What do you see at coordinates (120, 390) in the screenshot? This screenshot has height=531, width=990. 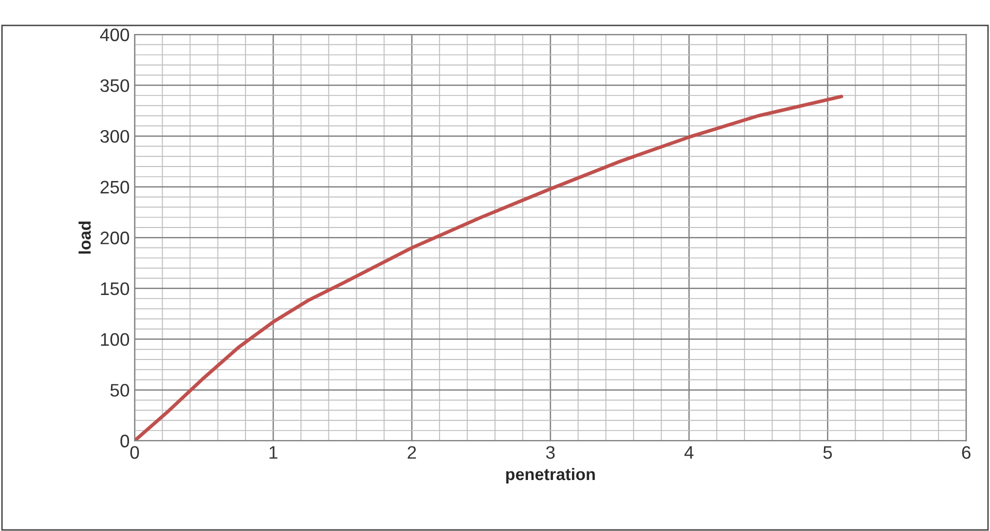 I see `y-tick-label: 50` at bounding box center [120, 390].